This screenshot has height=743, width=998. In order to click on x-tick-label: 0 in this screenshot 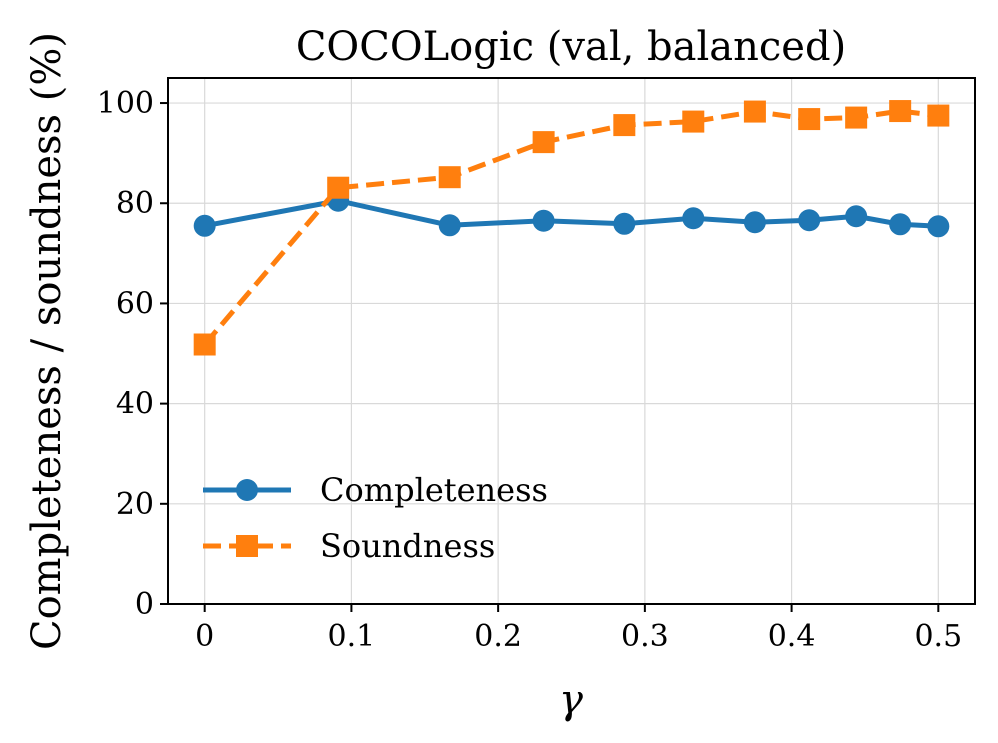, I will do `click(204, 636)`.